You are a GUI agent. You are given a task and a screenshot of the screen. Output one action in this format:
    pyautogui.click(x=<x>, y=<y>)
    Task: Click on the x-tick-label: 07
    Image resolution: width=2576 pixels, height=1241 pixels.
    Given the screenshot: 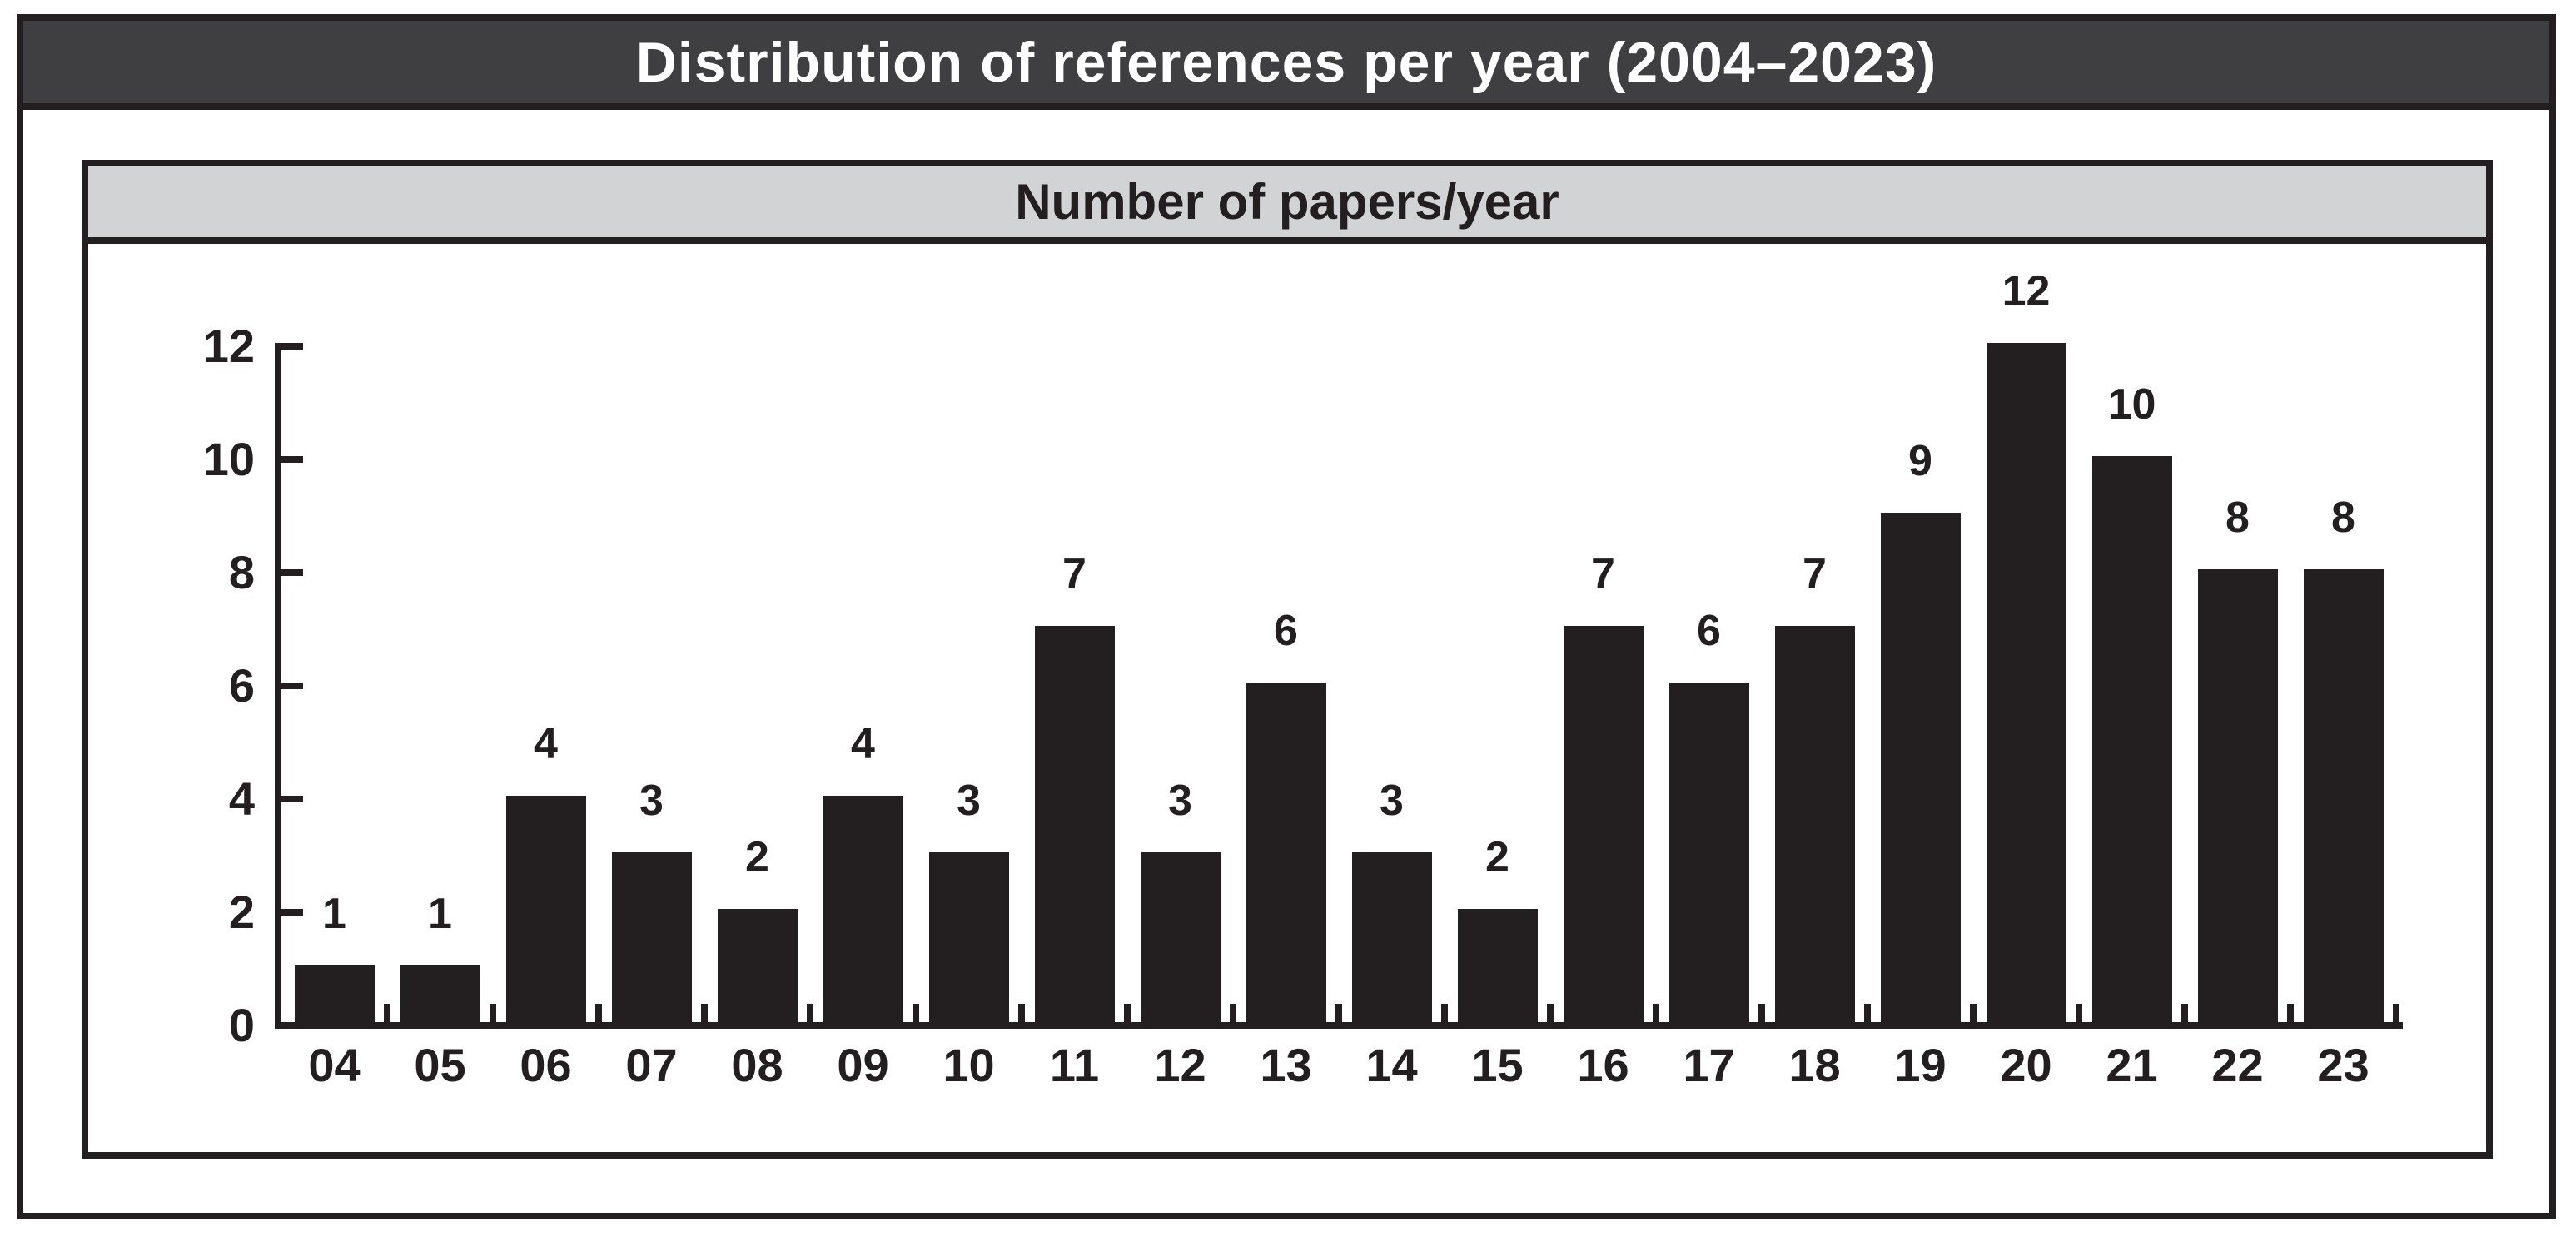 What is the action you would take?
    pyautogui.click(x=651, y=1065)
    